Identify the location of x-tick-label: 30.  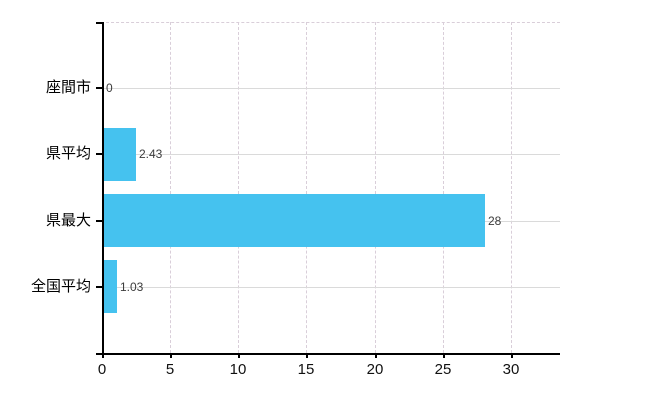
(511, 369).